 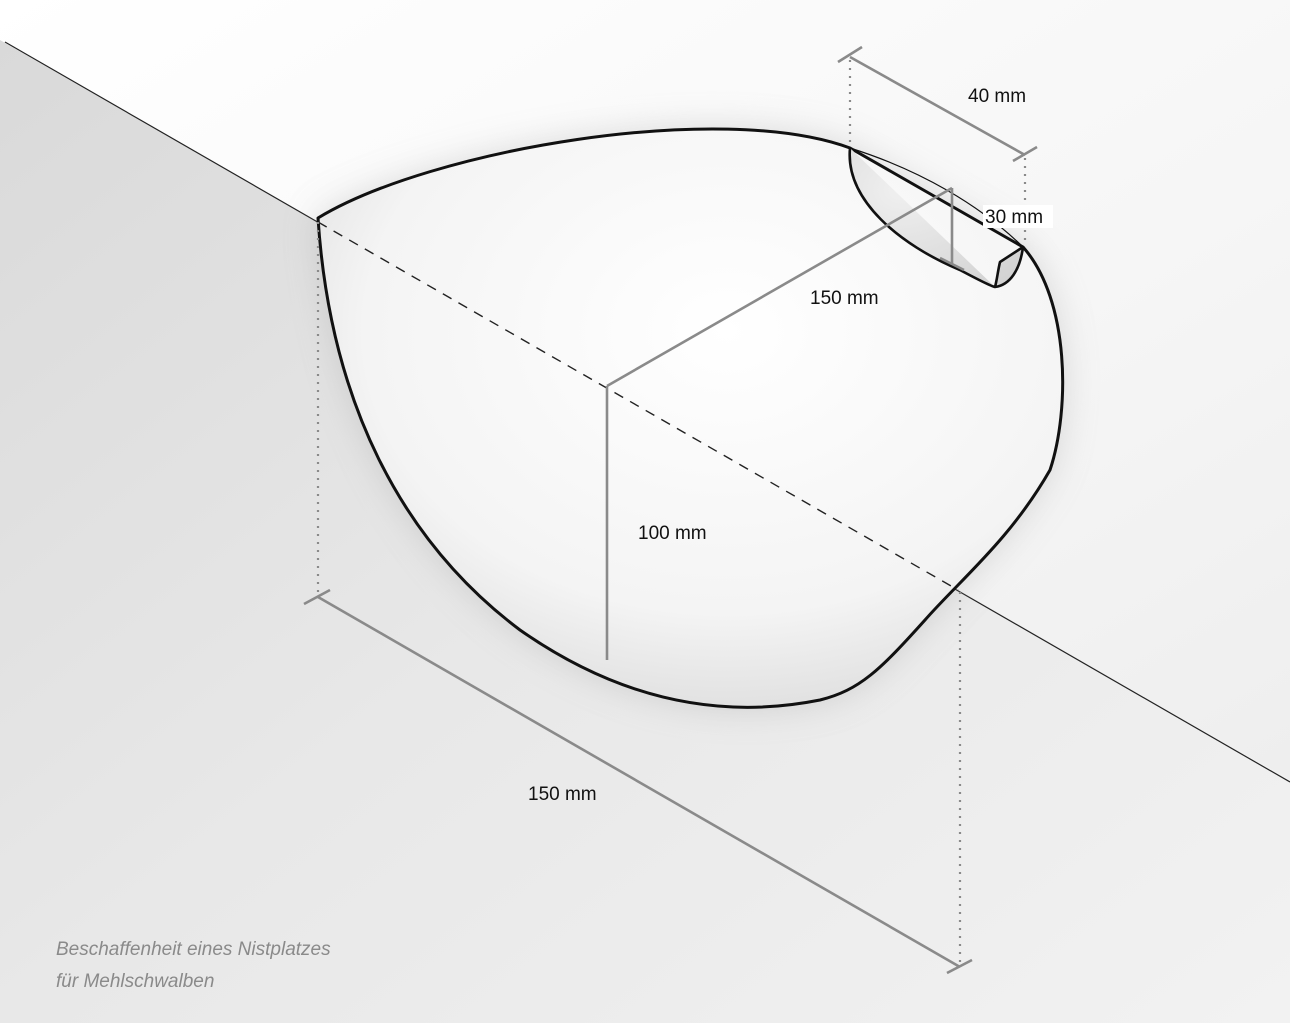 What do you see at coordinates (779, 287) in the screenshot?
I see `depth-dimension-line` at bounding box center [779, 287].